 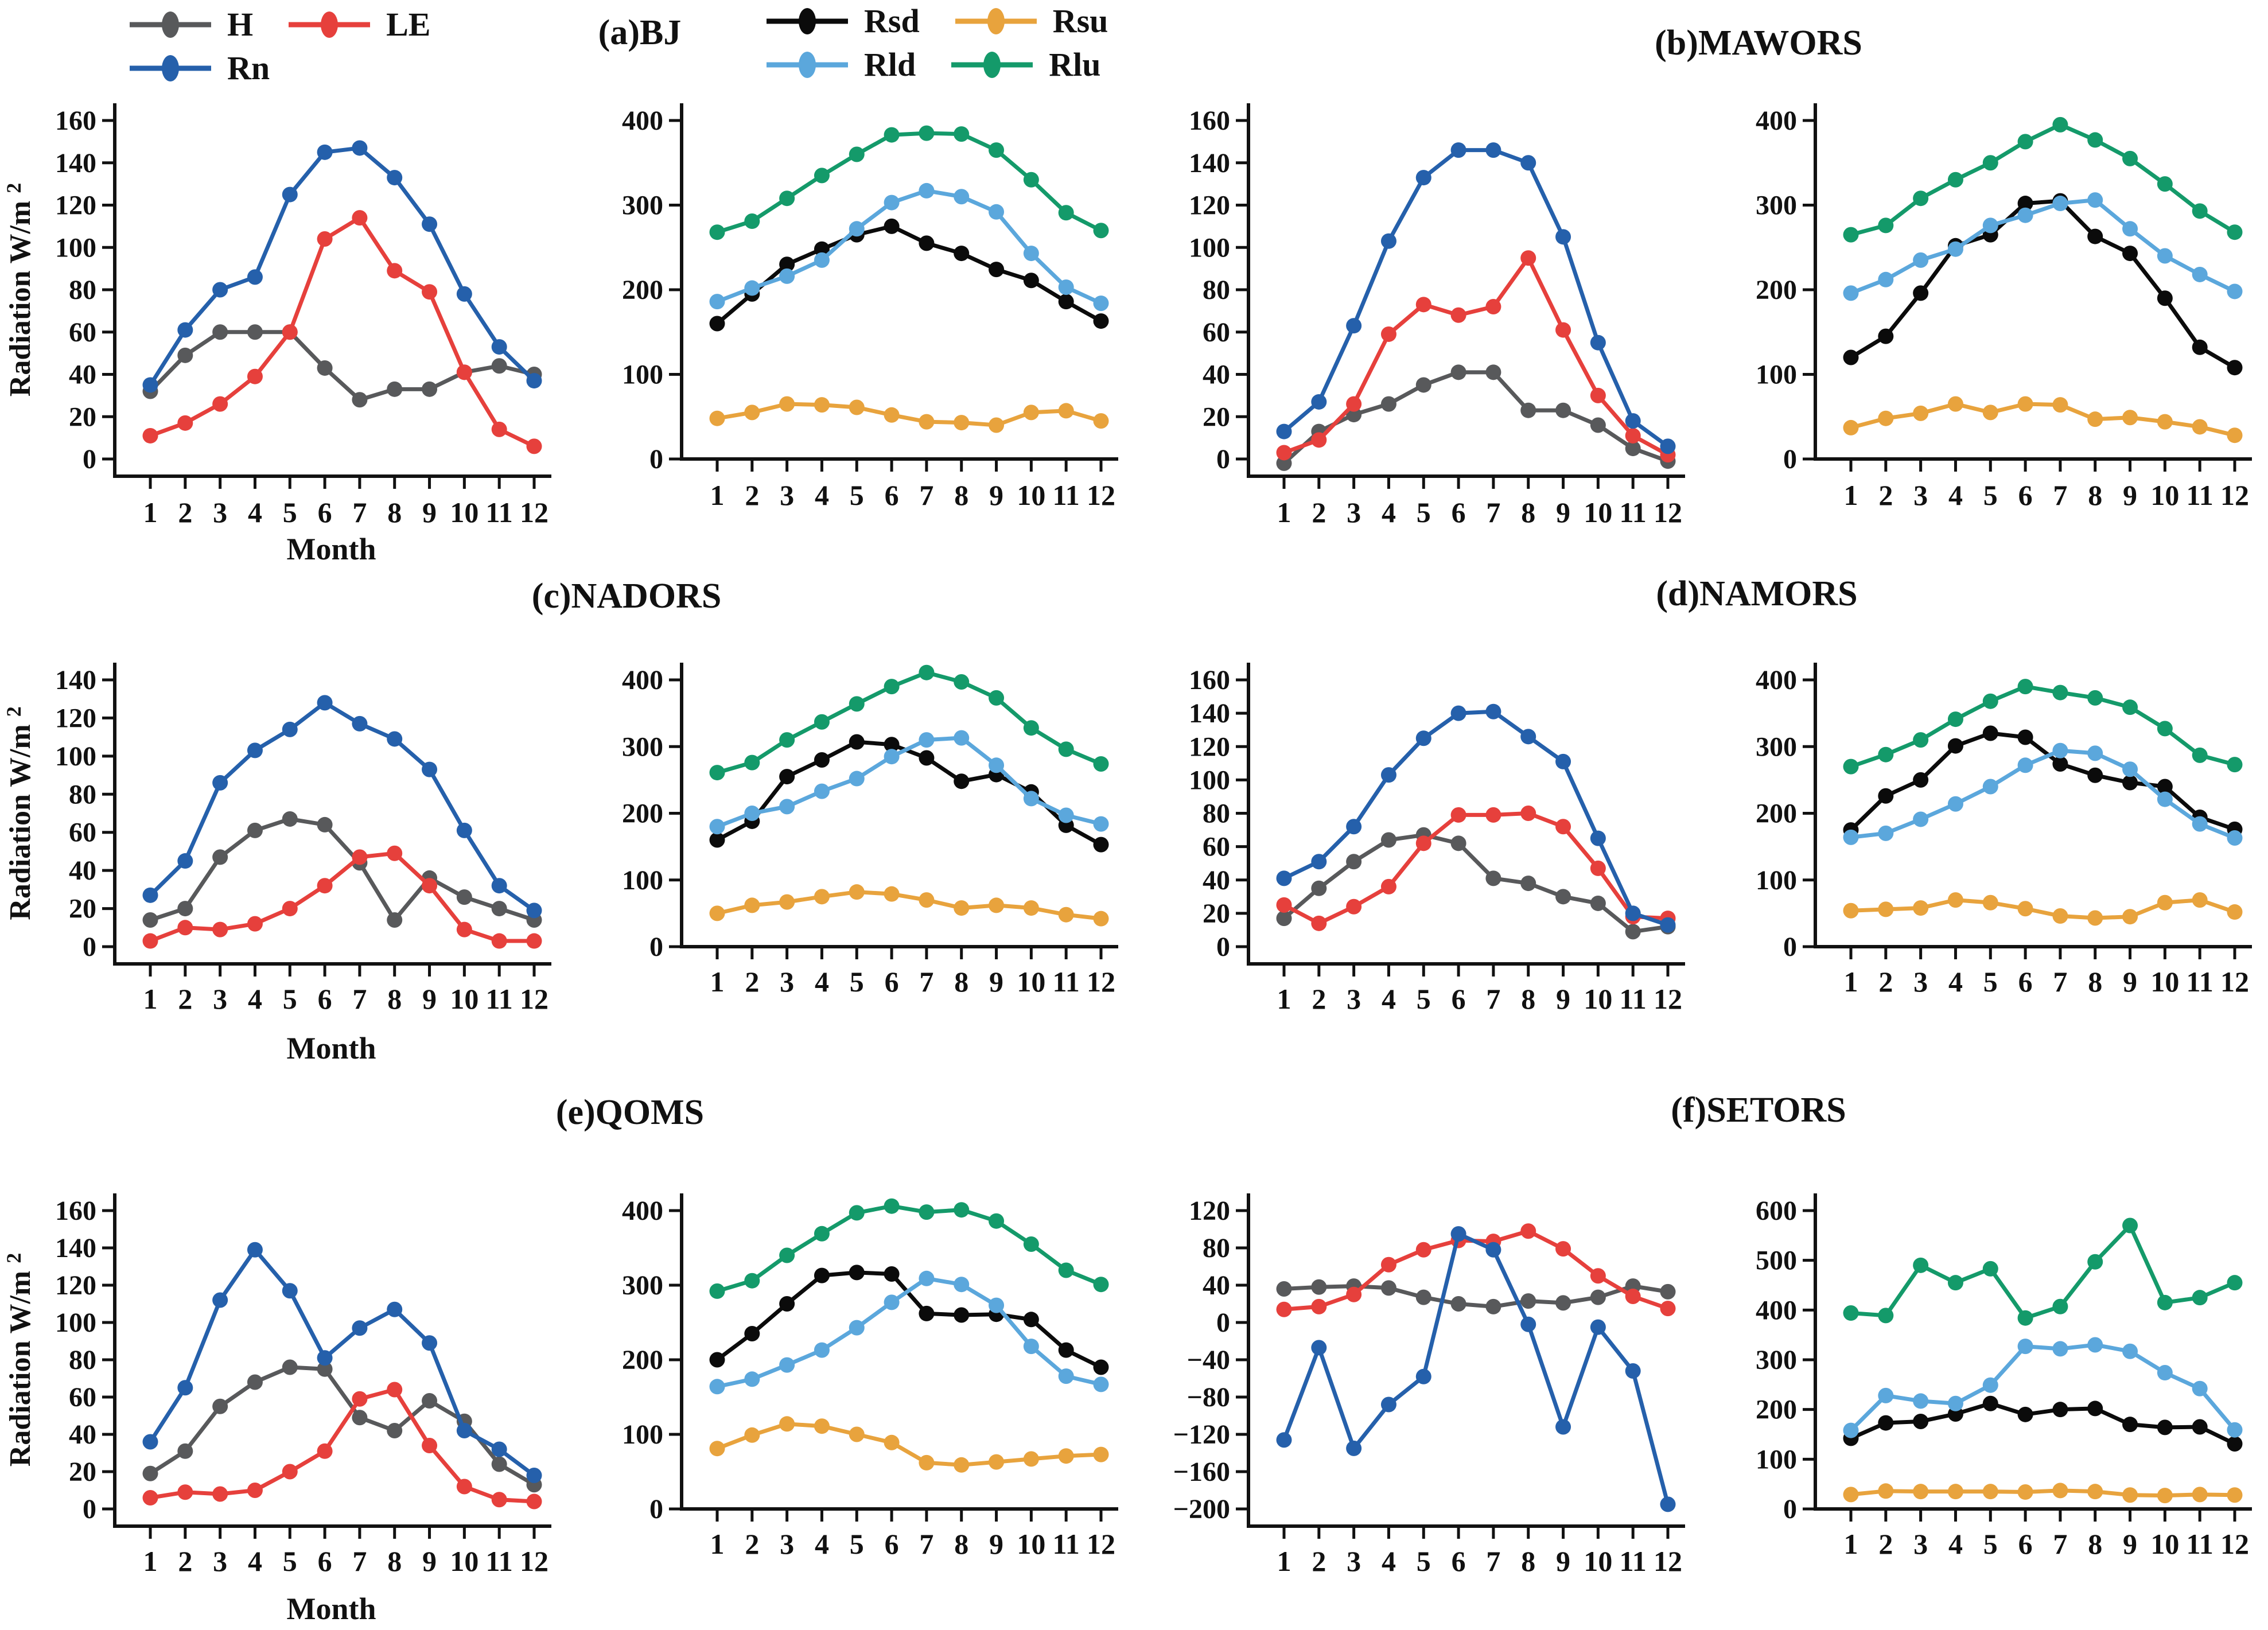 What do you see at coordinates (170, 24) in the screenshot?
I see `line-marker-icon` at bounding box center [170, 24].